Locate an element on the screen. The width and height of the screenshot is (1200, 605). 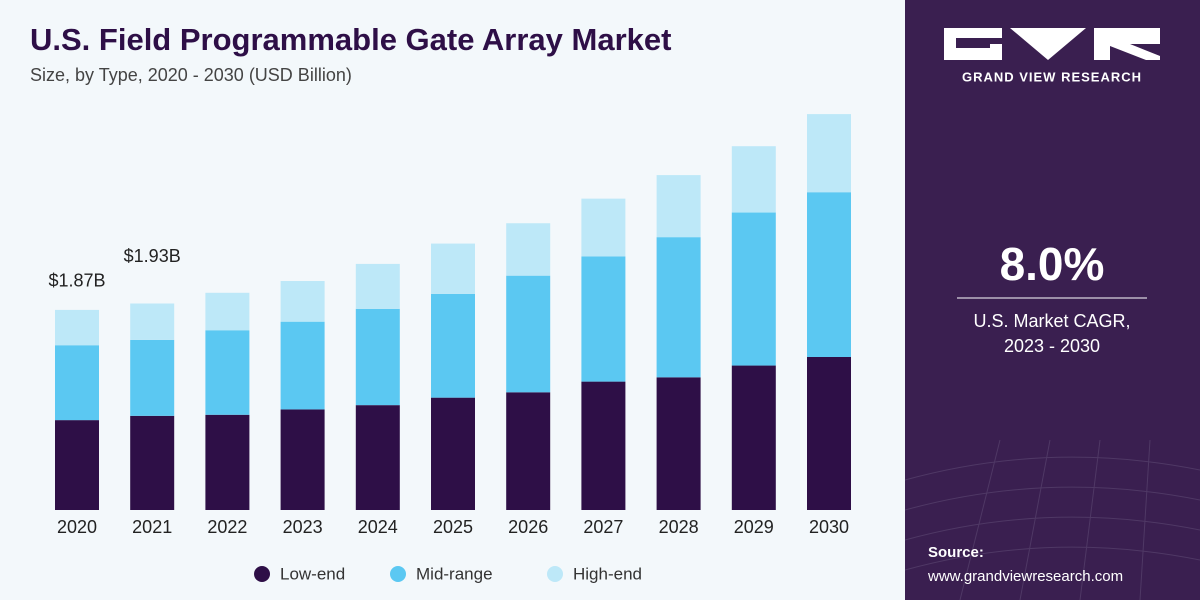
cagr-label: U.S. Market CAGR, is located at coordinates (1051, 321).